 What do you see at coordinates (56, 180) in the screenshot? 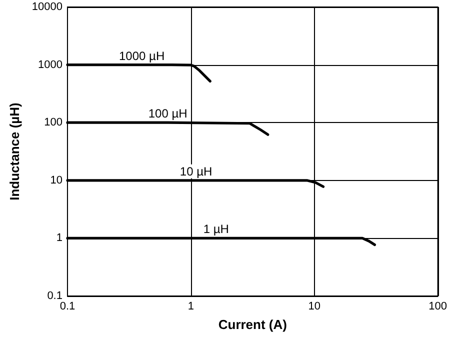
I see `y-tick-label: 10` at bounding box center [56, 180].